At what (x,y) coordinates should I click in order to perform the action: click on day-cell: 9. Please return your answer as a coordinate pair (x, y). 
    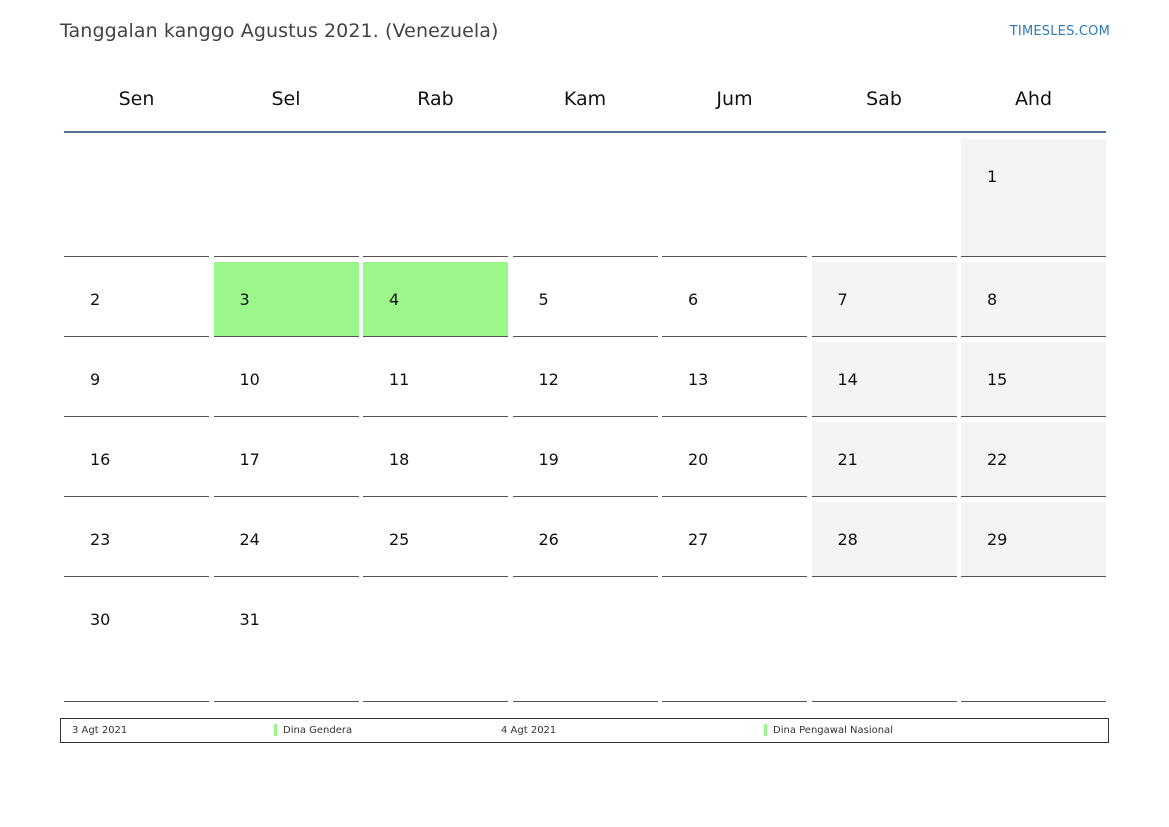
    Looking at the image, I should click on (136, 379).